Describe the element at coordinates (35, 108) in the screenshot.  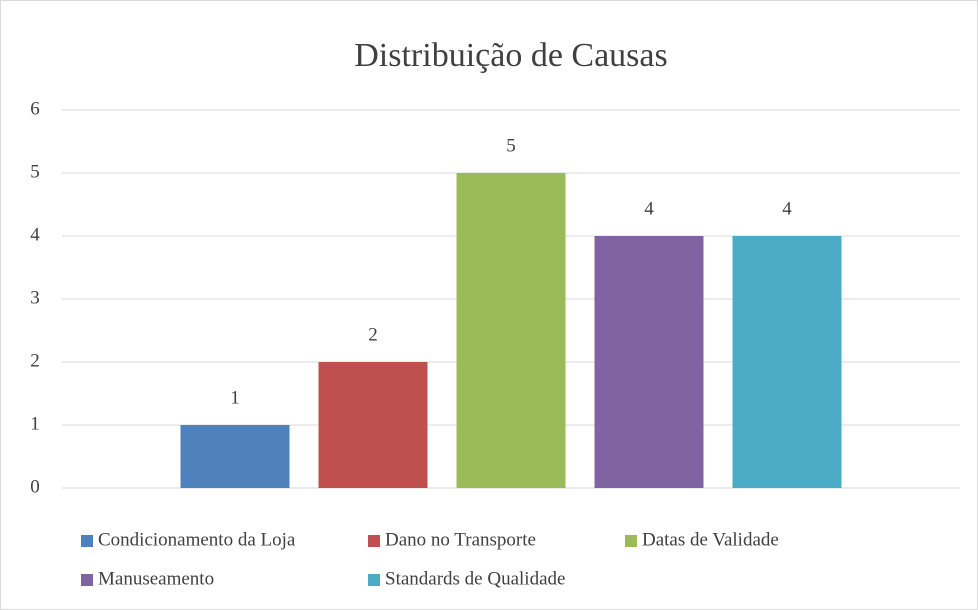
I see `y-tick-label: 6` at that location.